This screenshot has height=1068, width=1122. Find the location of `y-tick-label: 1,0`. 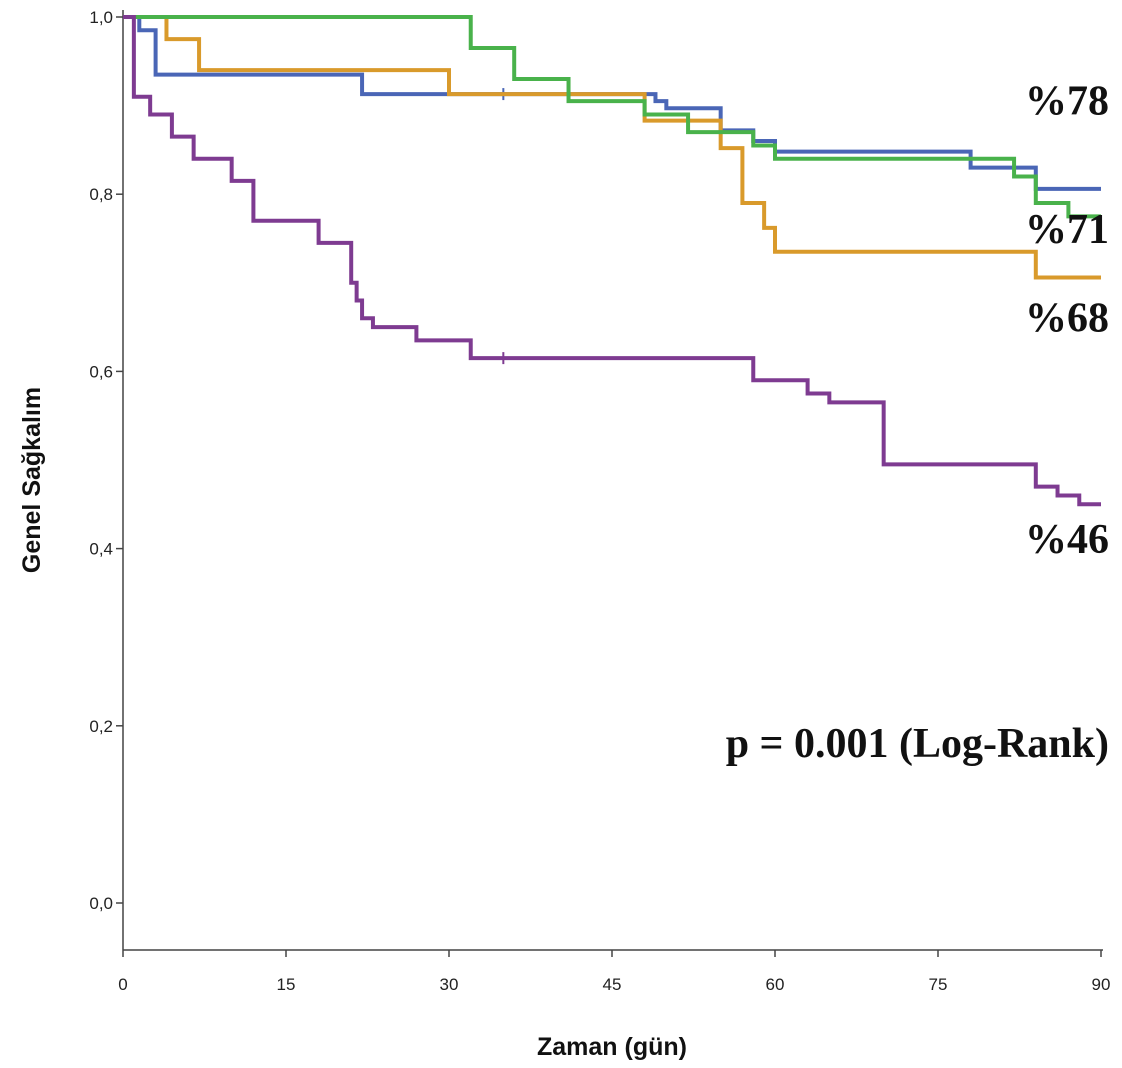

y-tick-label: 1,0 is located at coordinates (101, 17).